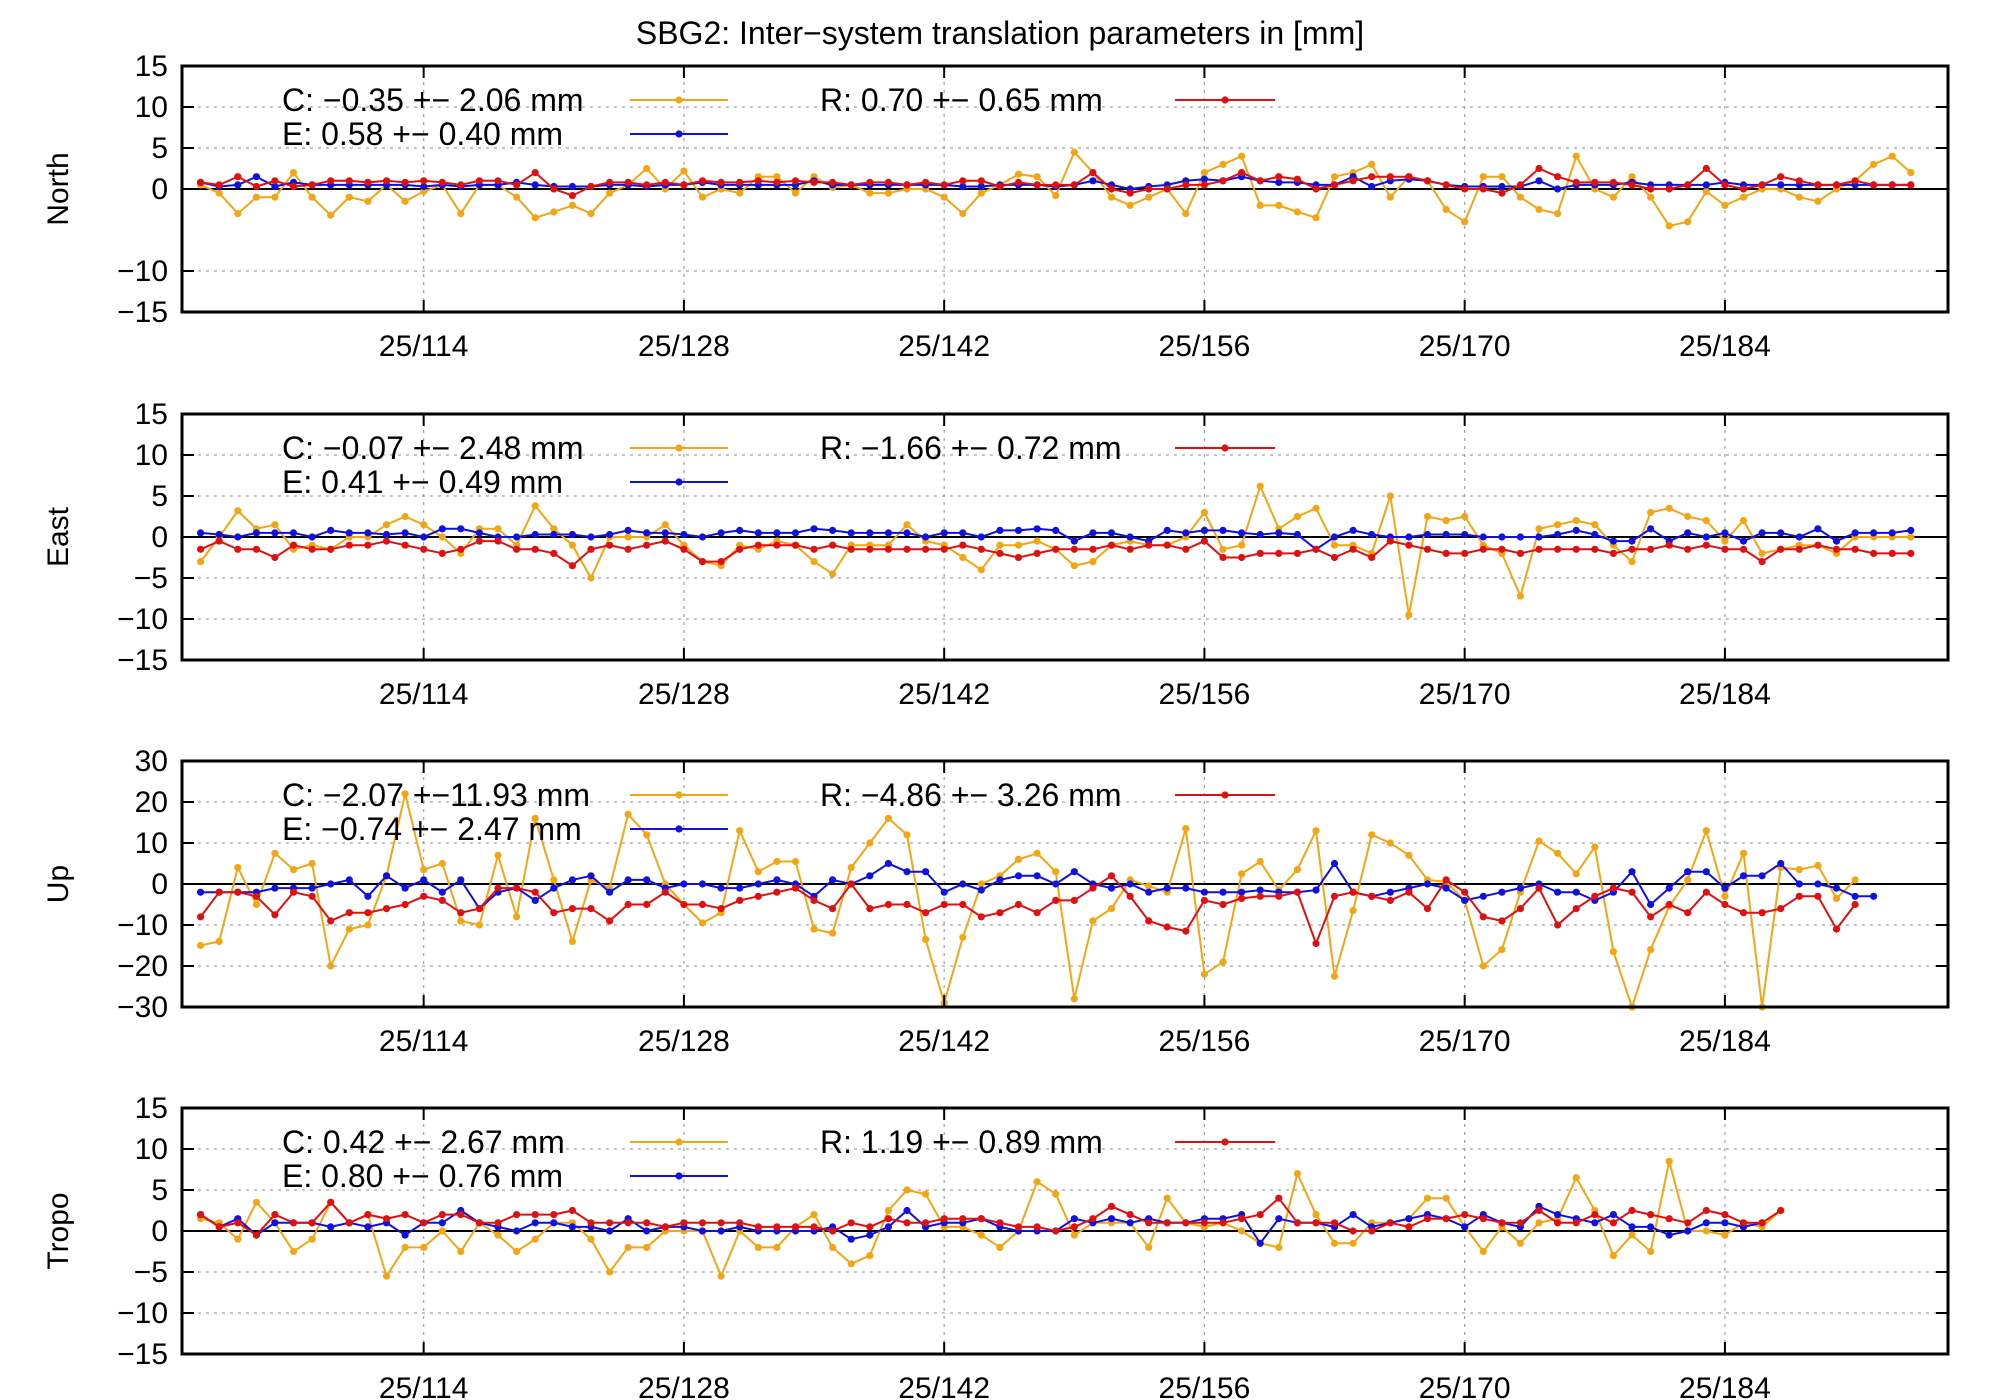  I want to click on series-line-r, so click(991, 1216).